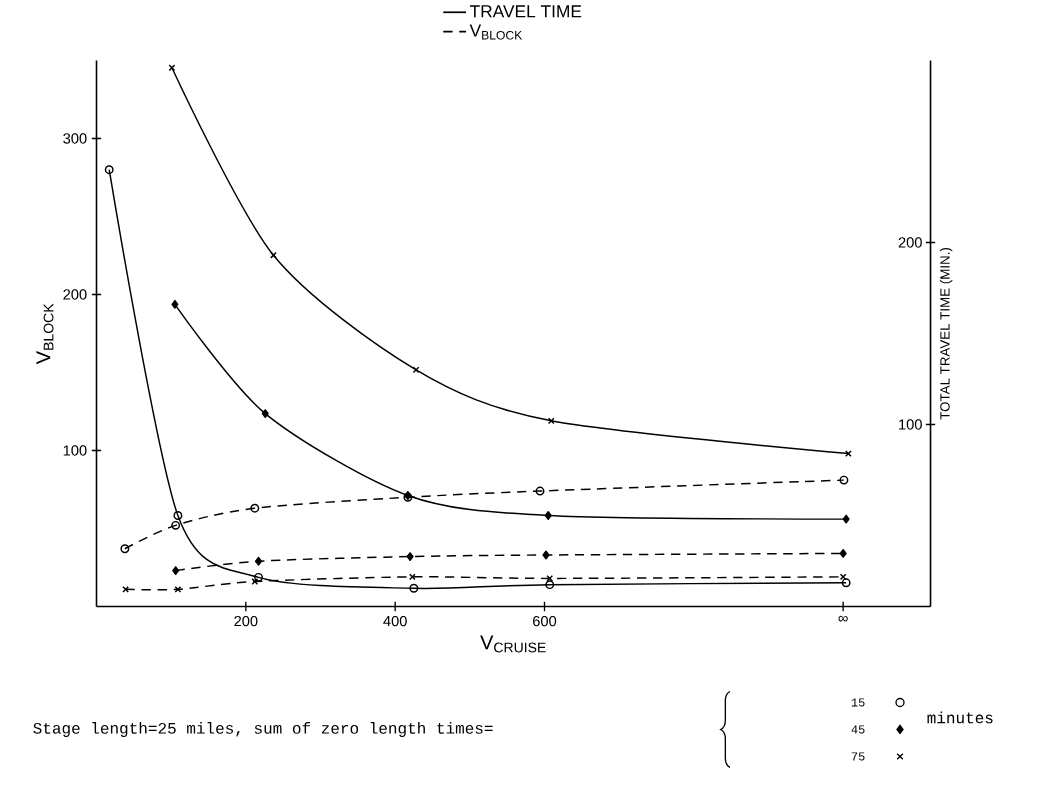 The image size is (1057, 787). What do you see at coordinates (395, 621) in the screenshot?
I see `x-tick-label: 400` at bounding box center [395, 621].